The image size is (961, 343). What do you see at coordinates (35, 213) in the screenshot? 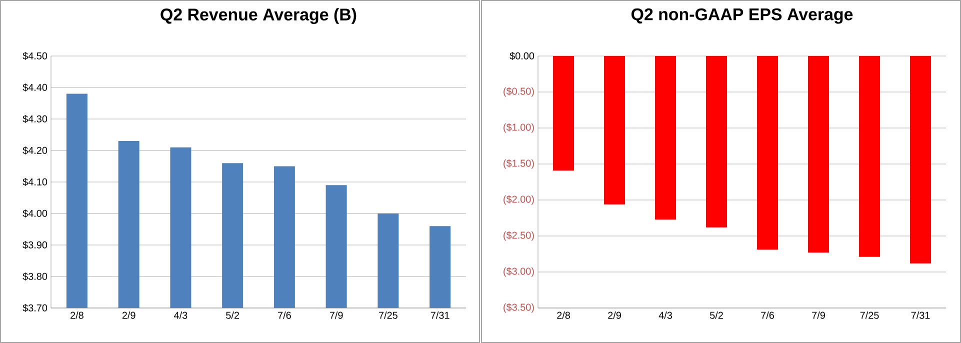
I see `y-tick-label: $4.00` at bounding box center [35, 213].